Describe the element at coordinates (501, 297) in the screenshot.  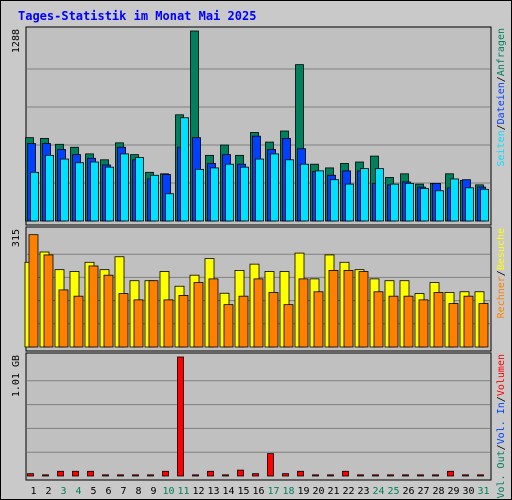
I see `legend-item-rechner: Rechner` at that location.